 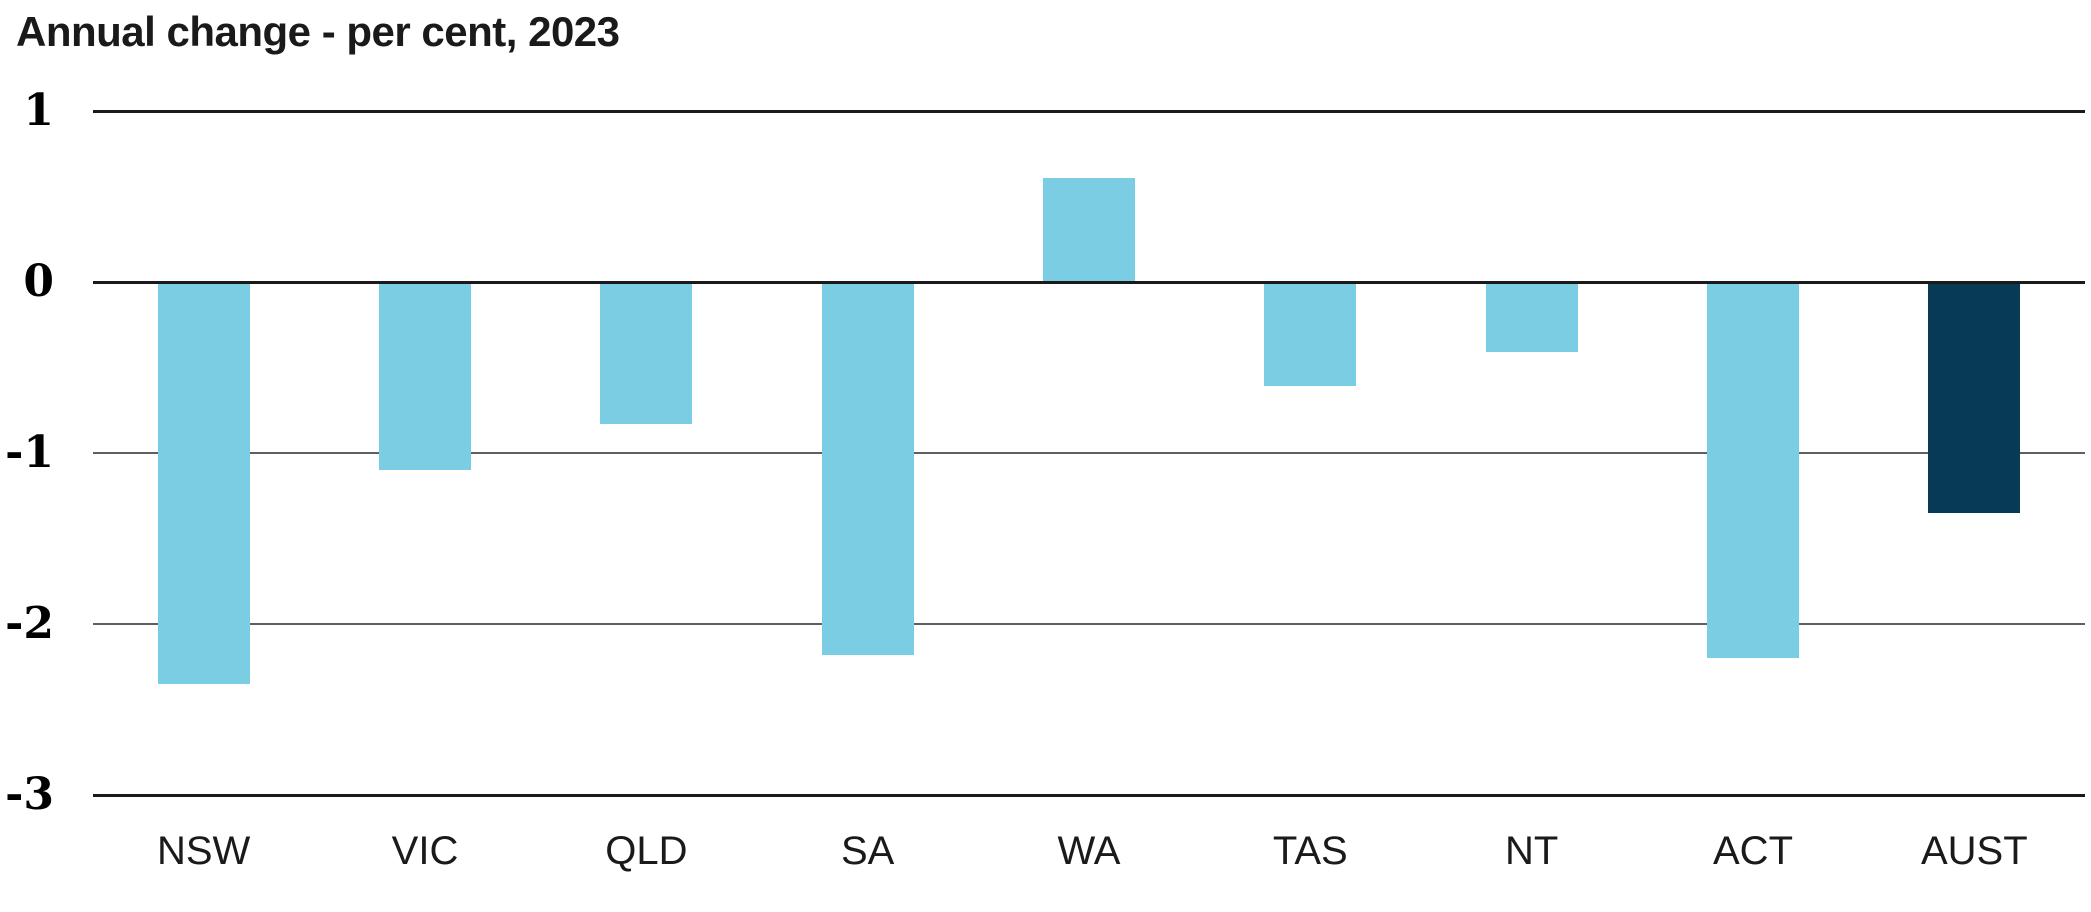 I want to click on y-tick-label: -1, so click(x=29, y=452).